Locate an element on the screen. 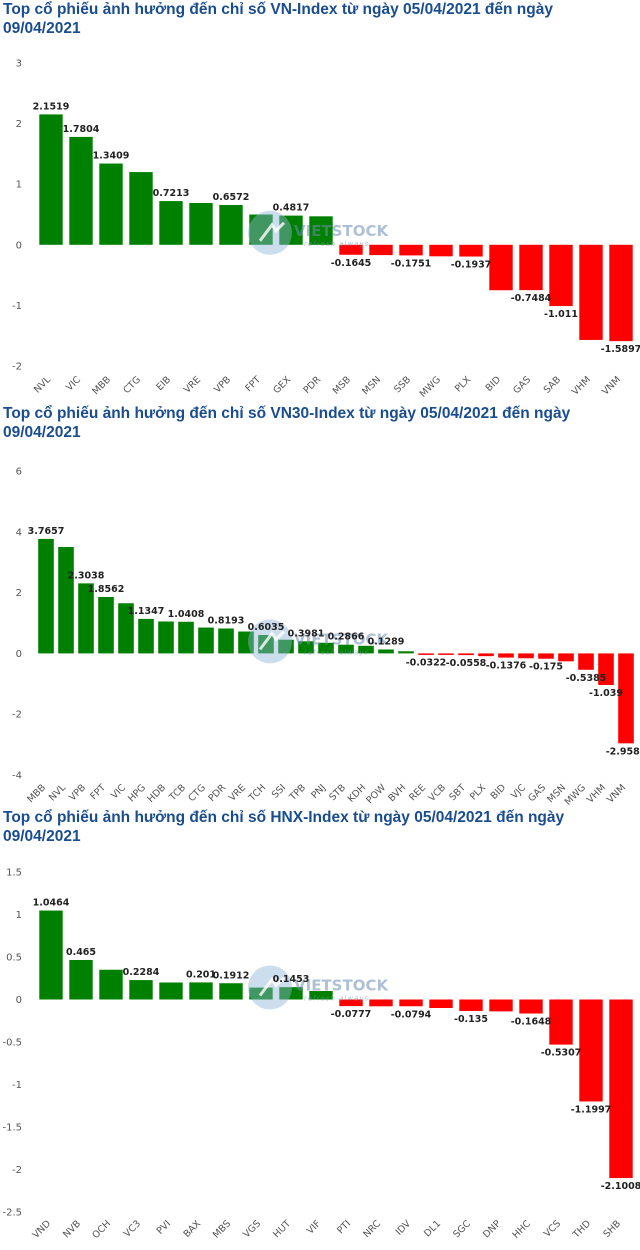 Image resolution: width=640 pixels, height=1250 pixels. x-tick-label: CTG is located at coordinates (132, 385).